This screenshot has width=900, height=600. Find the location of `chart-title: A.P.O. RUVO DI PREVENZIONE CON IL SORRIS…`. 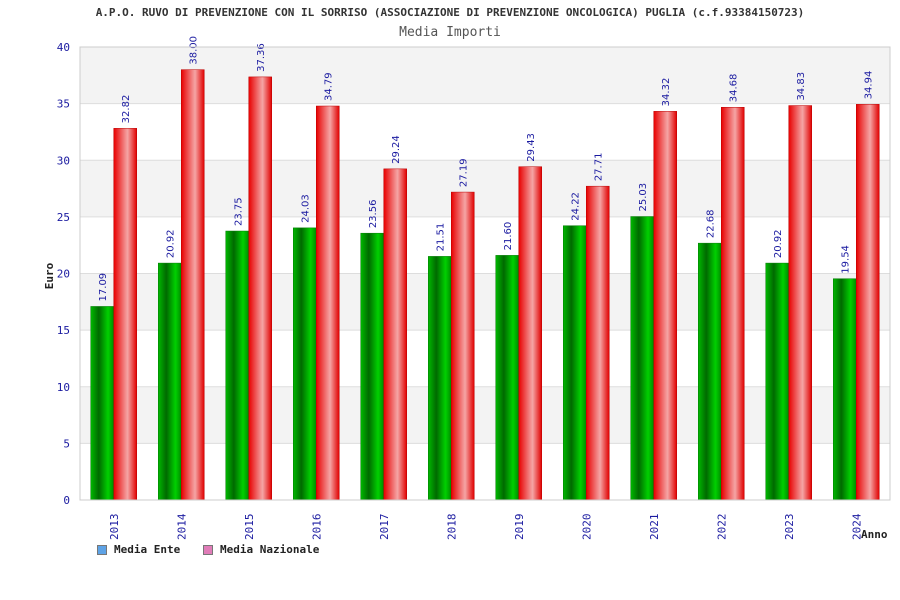

chart-title: A.P.O. RUVO DI PREVENZIONE CON IL SORRIS… is located at coordinates (450, 12).